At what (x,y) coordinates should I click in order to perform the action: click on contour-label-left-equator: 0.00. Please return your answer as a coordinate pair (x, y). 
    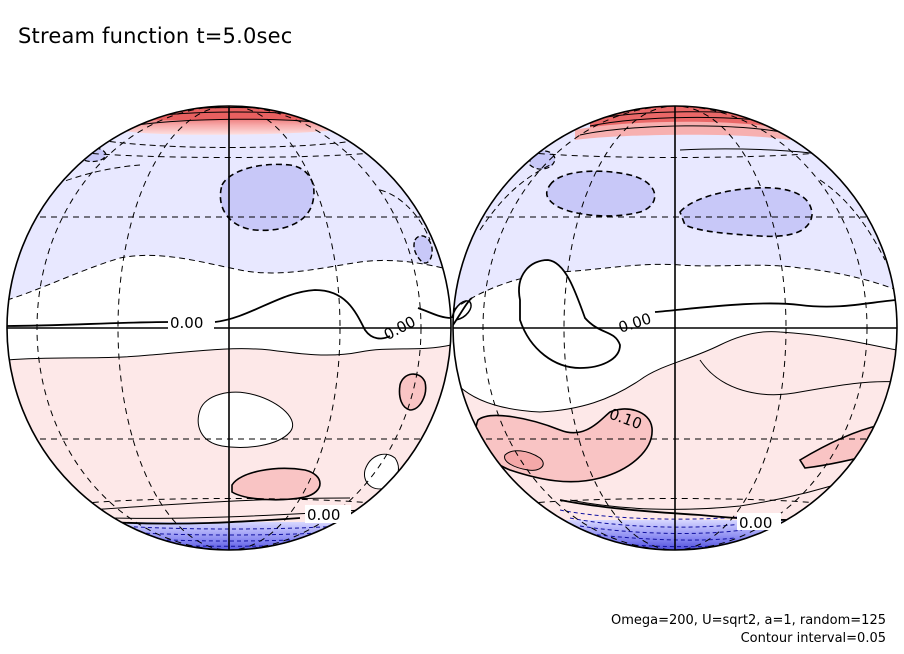
    Looking at the image, I should click on (186, 323).